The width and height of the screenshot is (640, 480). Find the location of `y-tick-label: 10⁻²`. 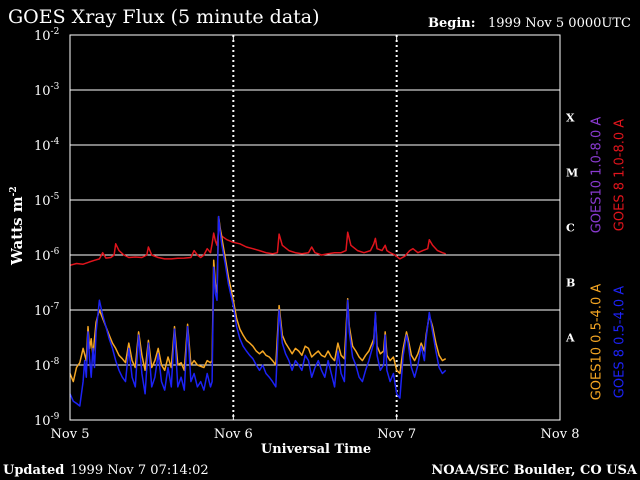

y-tick-label: 10⁻² is located at coordinates (46, 35).